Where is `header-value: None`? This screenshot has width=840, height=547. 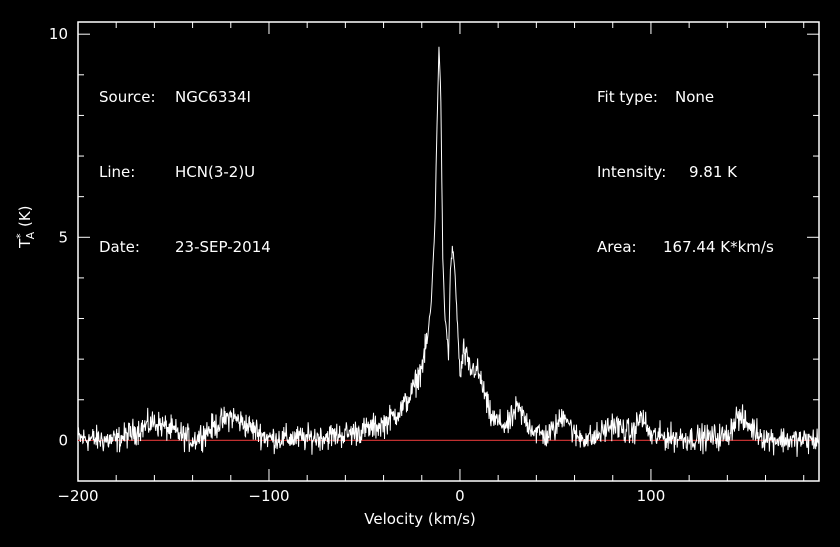 header-value: None is located at coordinates (695, 97).